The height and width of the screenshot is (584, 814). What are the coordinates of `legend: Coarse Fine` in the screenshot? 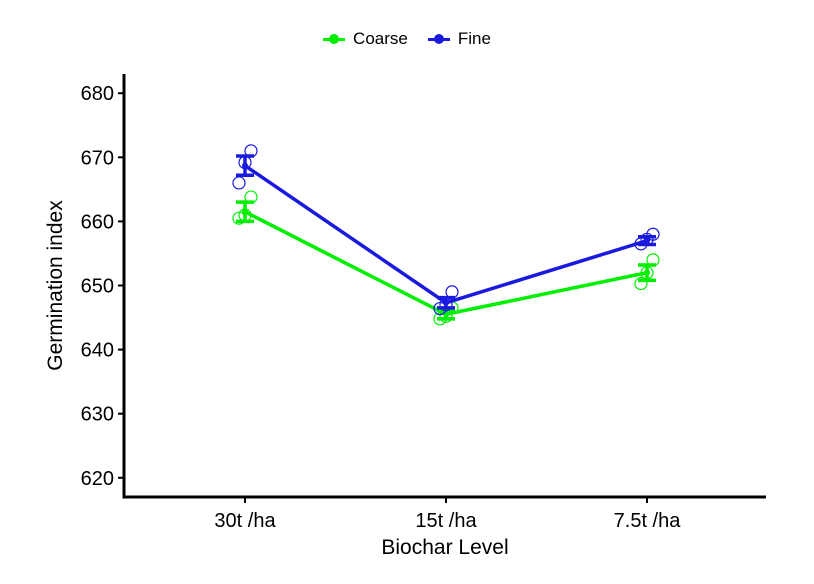 It's located at (407, 39).